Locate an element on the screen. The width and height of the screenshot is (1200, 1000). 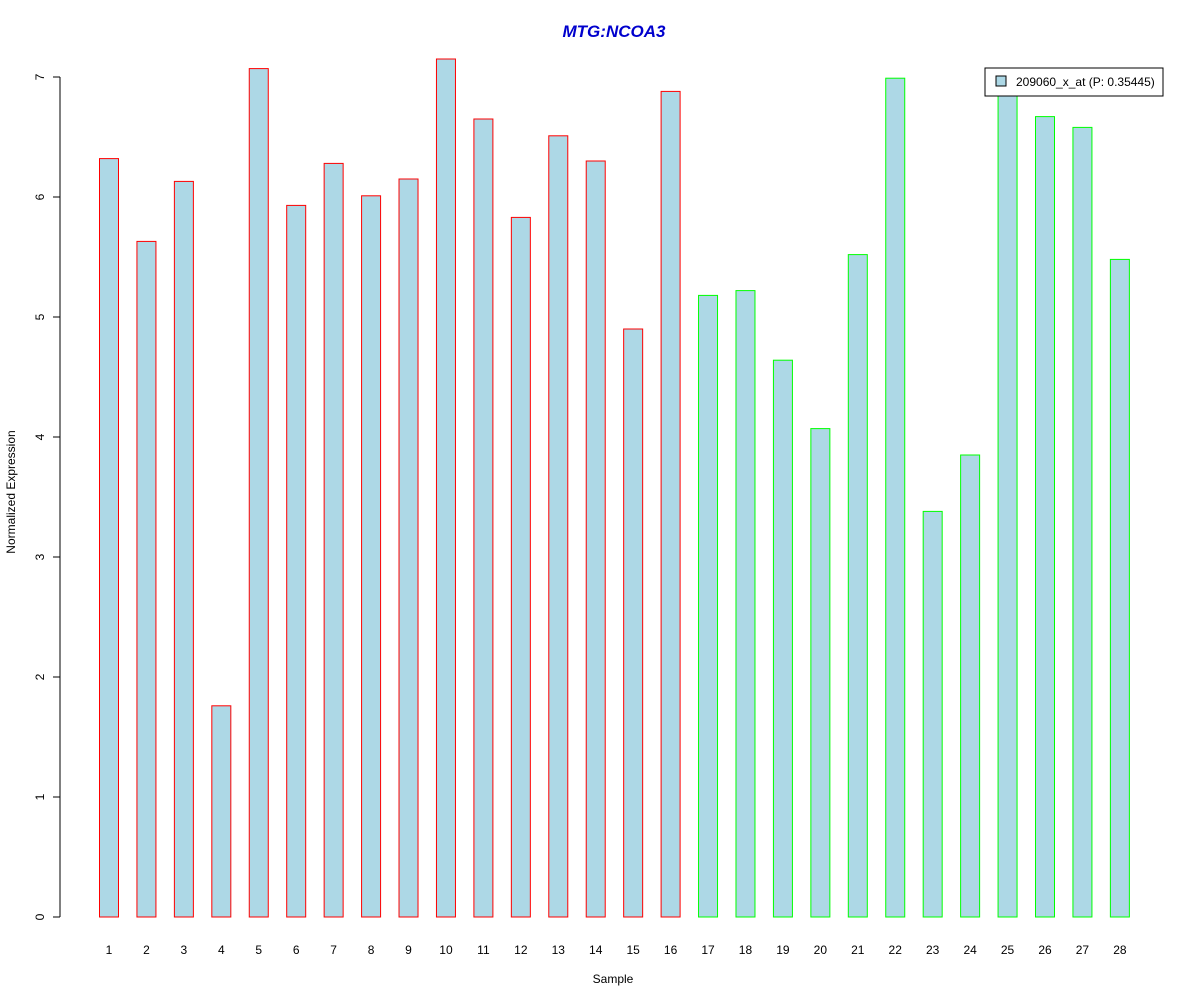
chart-title: MTG:NCOA3 is located at coordinates (614, 31).